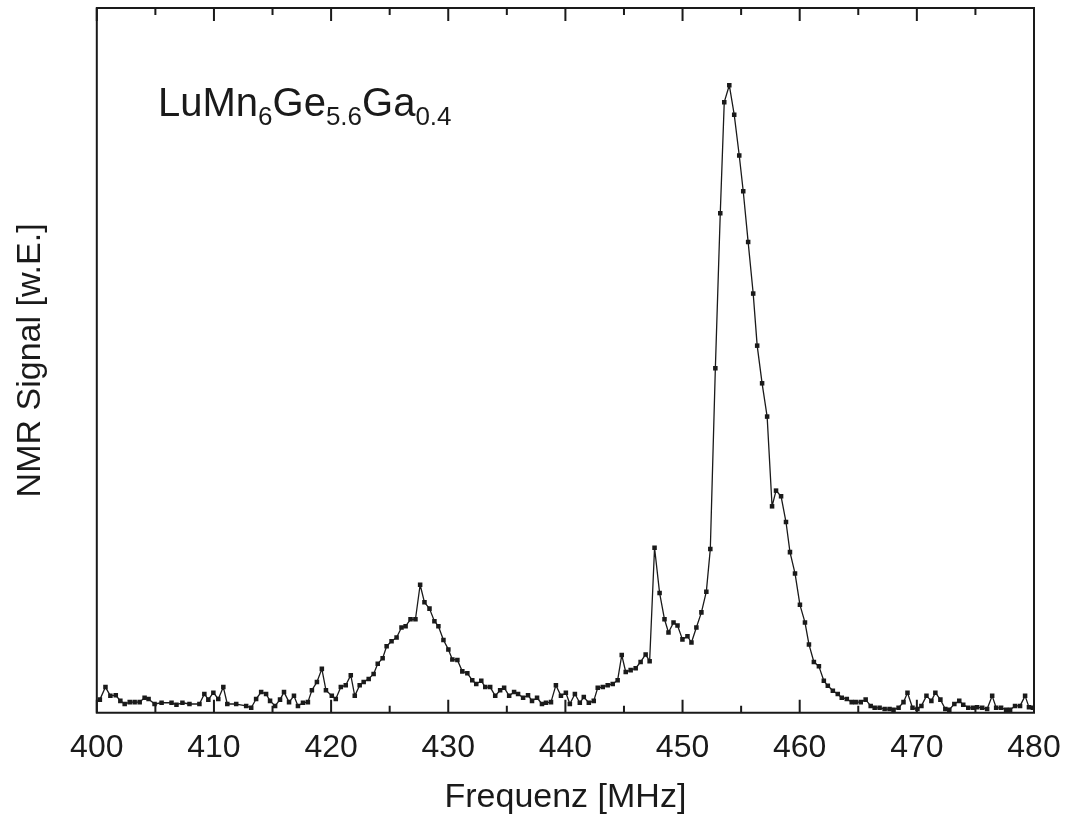 The height and width of the screenshot is (828, 1074). What do you see at coordinates (800, 745) in the screenshot?
I see `x-tick-label: 460` at bounding box center [800, 745].